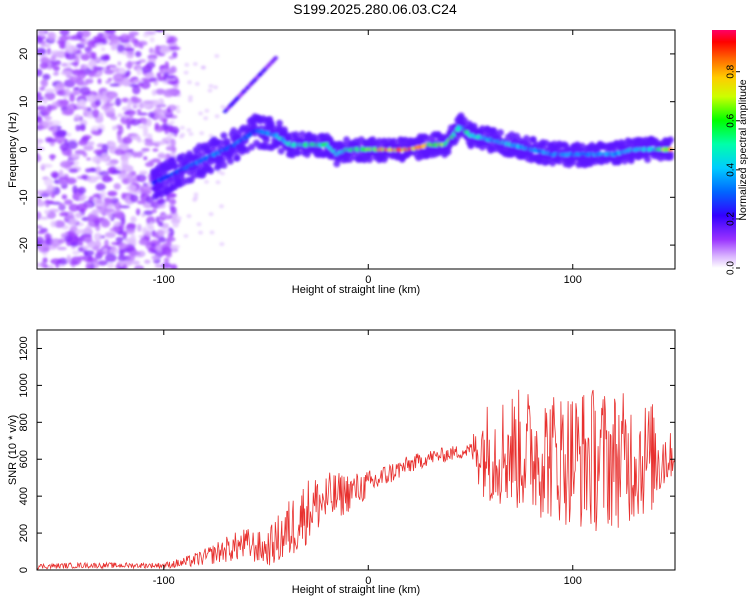 This screenshot has width=750, height=600. I want to click on chart-title: S199.2025.280.06.03.C24, so click(375, 9).